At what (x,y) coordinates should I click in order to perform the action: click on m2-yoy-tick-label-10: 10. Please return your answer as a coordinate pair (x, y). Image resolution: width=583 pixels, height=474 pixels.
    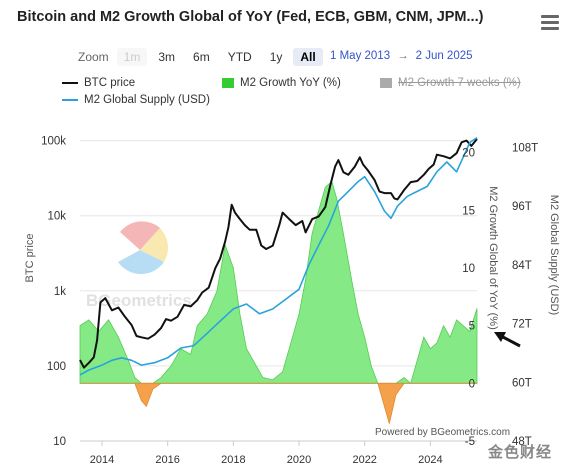
    Looking at the image, I should click on (468, 269).